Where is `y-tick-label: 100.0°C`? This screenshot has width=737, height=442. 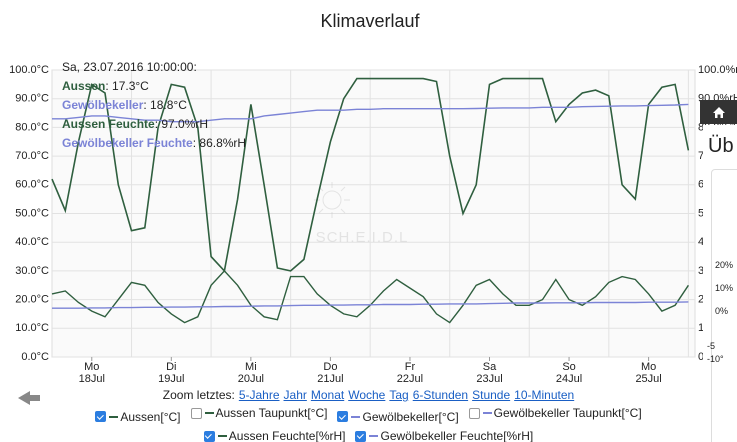
y-tick-label: 100.0°C is located at coordinates (29, 70).